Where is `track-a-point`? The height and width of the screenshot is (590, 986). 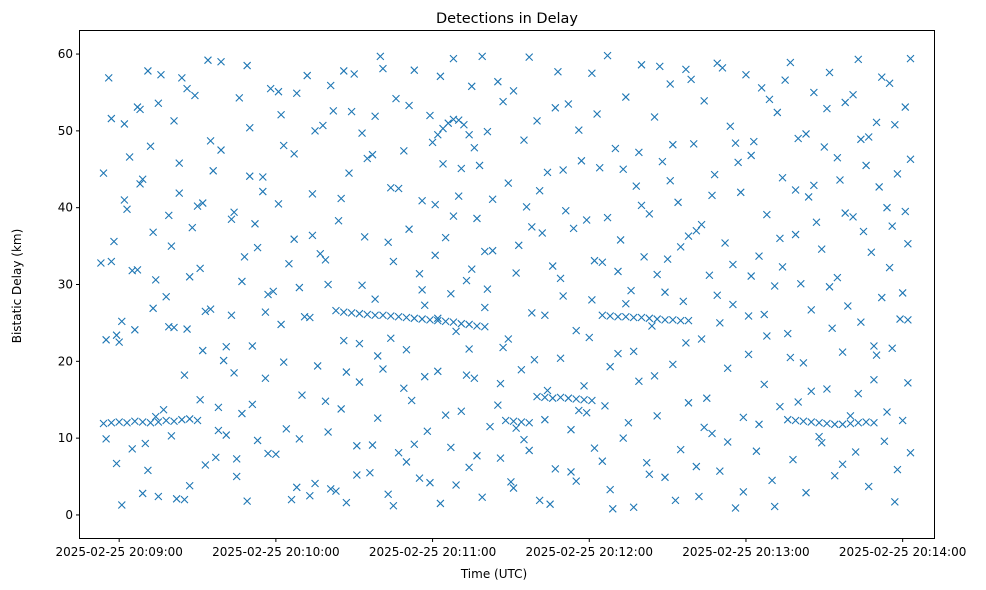 track-a-point is located at coordinates (150, 422).